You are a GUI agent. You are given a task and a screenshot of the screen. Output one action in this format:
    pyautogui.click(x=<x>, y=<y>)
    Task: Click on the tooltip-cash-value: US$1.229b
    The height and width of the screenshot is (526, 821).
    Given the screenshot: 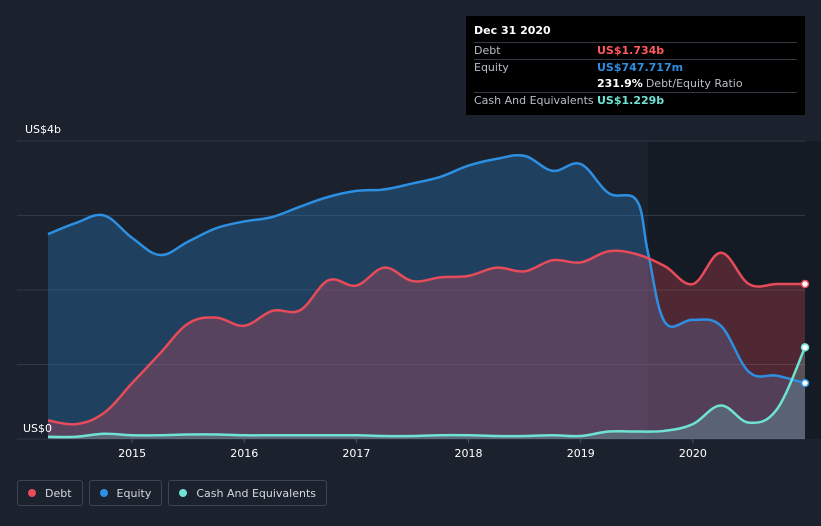 What is the action you would take?
    pyautogui.click(x=631, y=100)
    